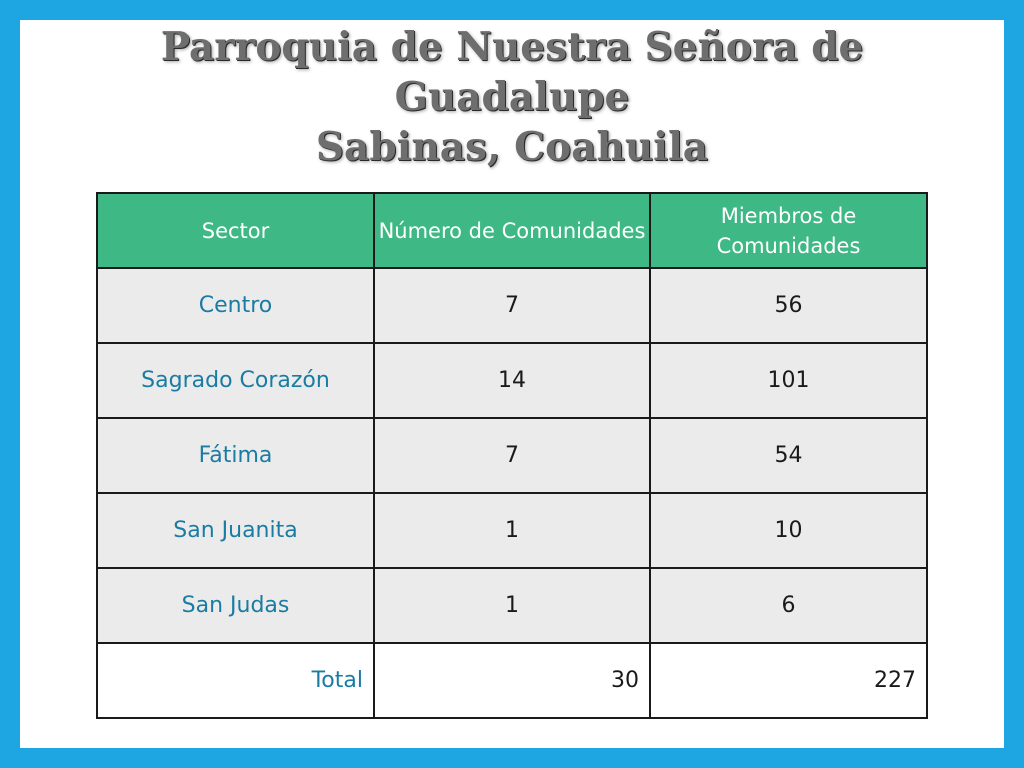  I want to click on table-row: Fátima 7 54, so click(512, 455).